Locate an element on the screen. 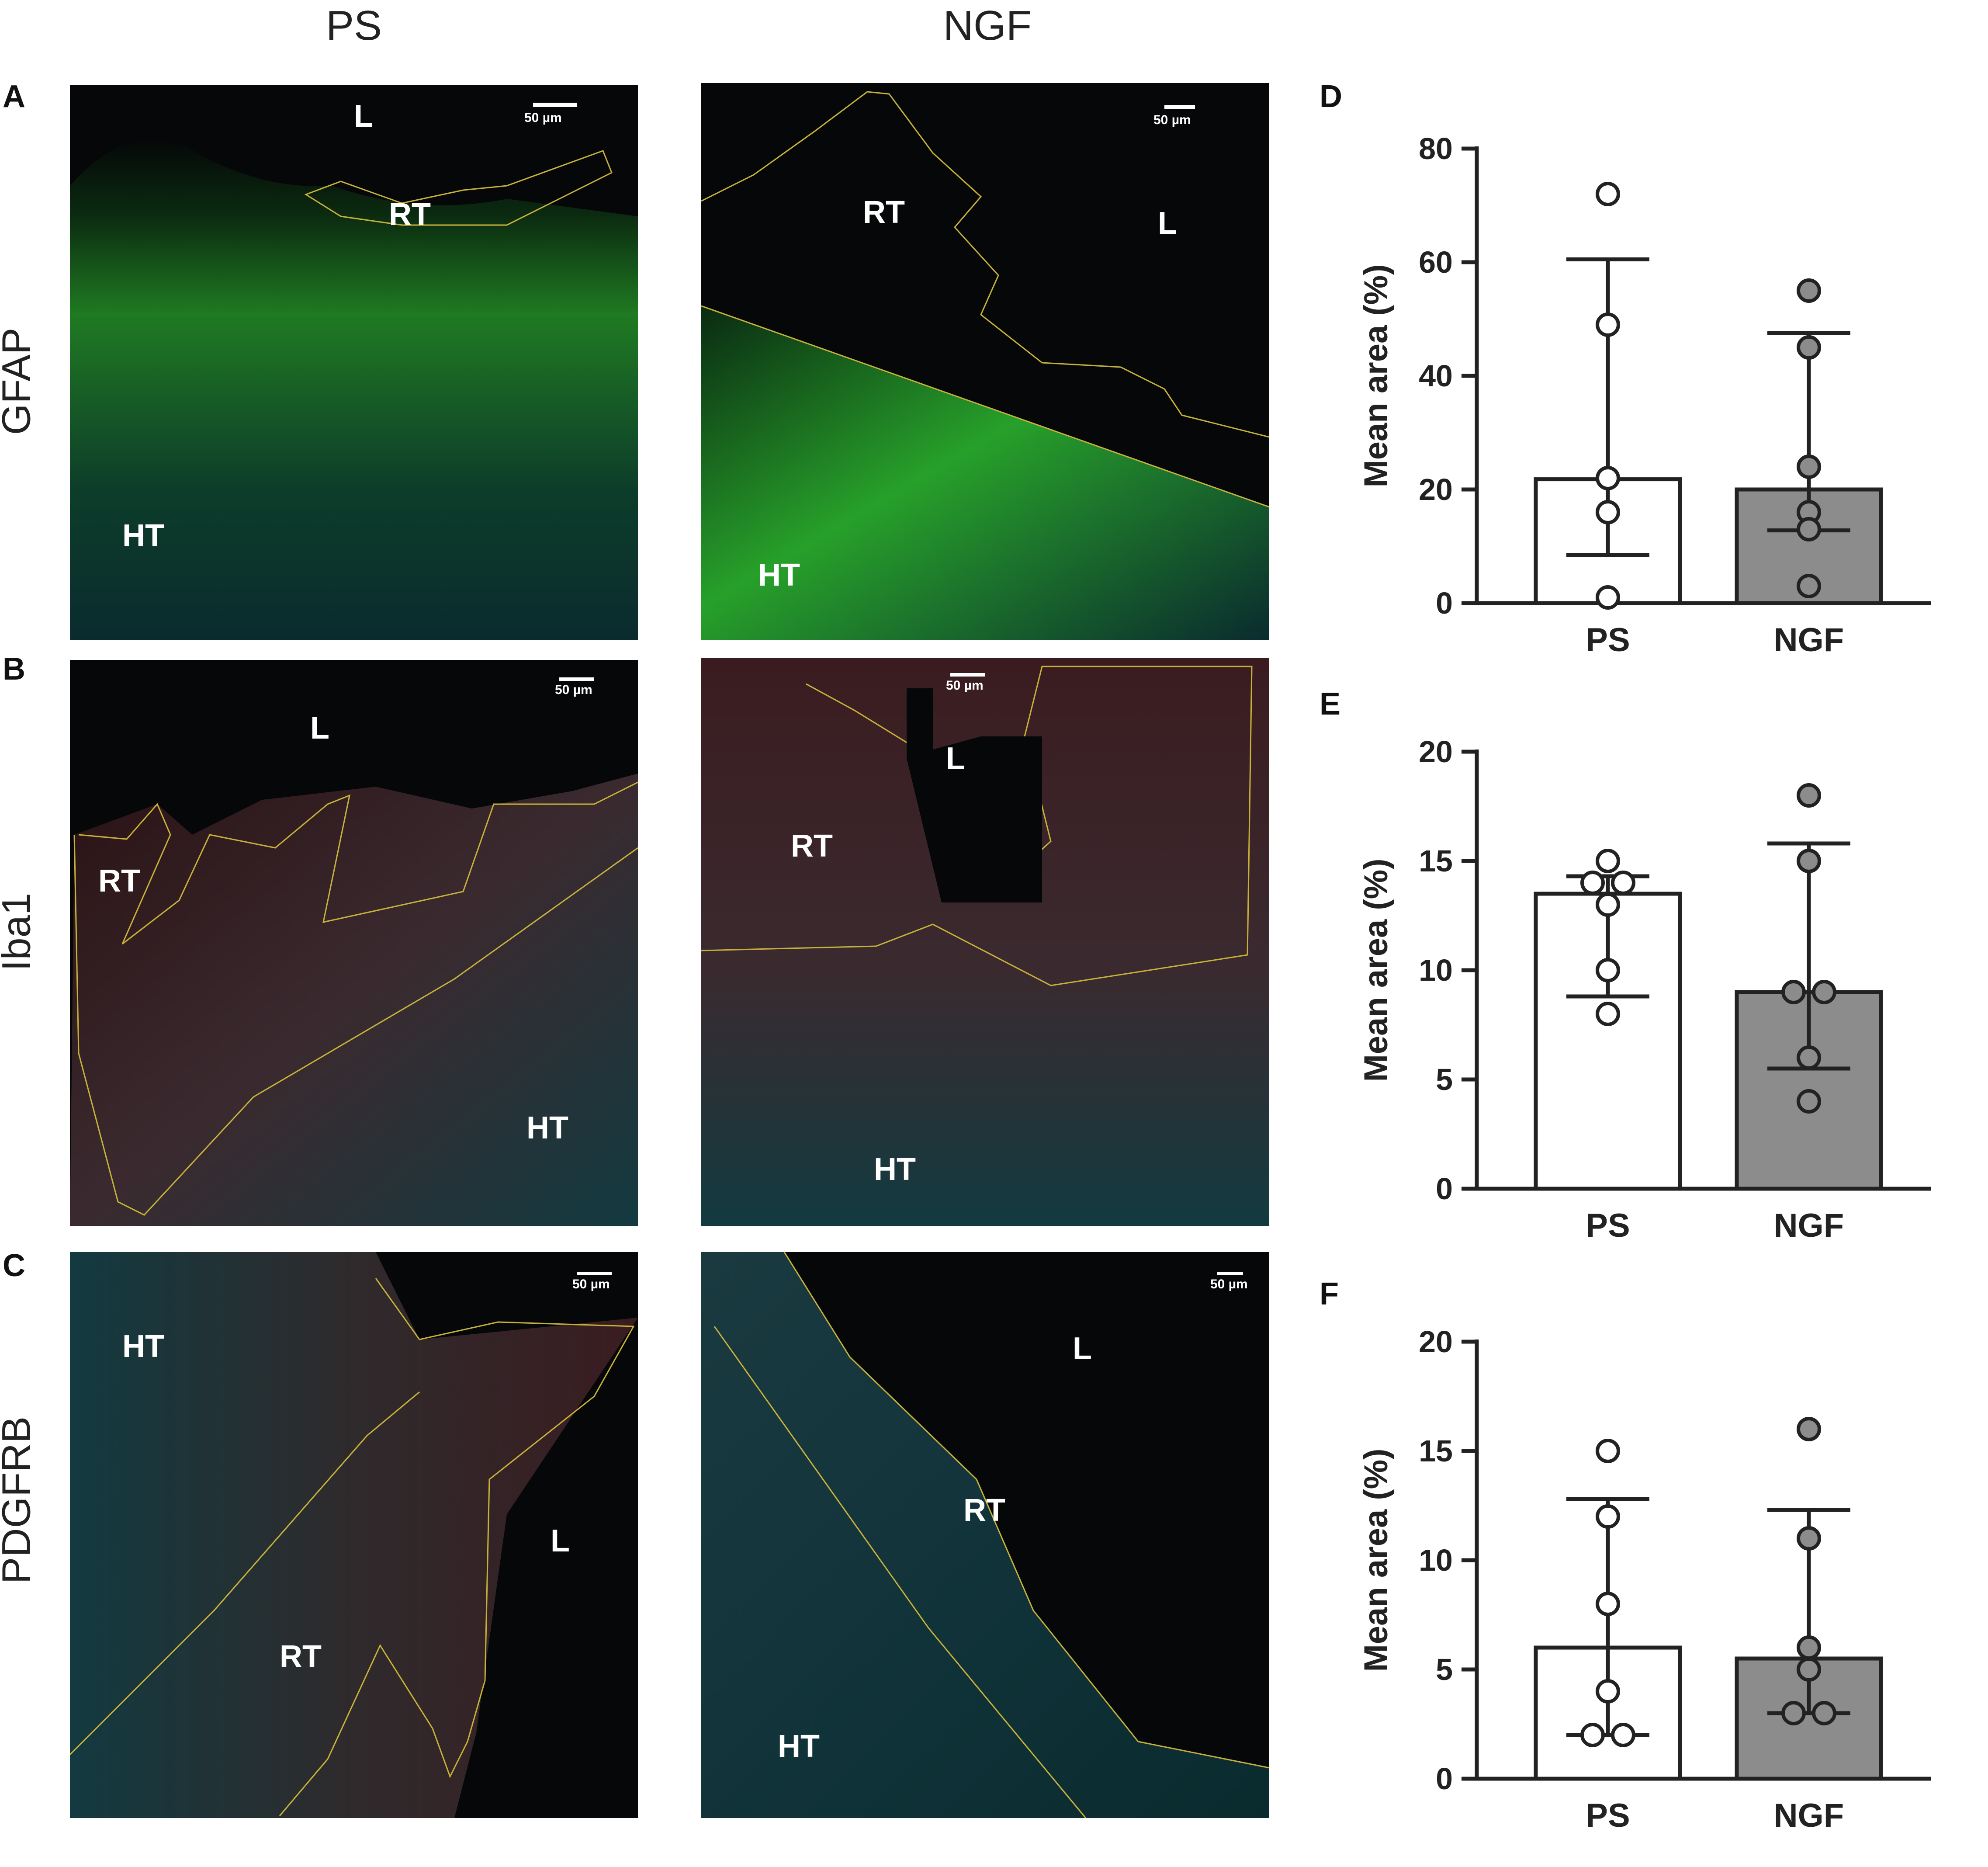 Image resolution: width=1988 pixels, height=1867 pixels. image-gfap-ps: 50 µm L RT HT is located at coordinates (354, 362).